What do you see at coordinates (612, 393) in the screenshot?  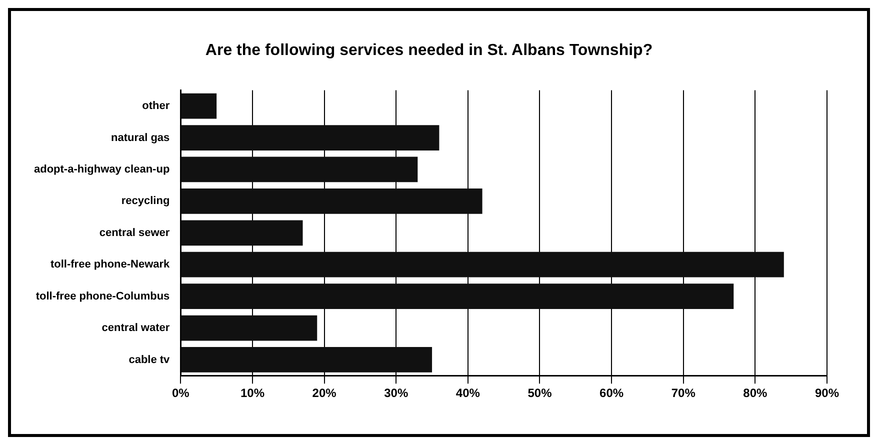 I see `x-tick-label: 60%` at bounding box center [612, 393].